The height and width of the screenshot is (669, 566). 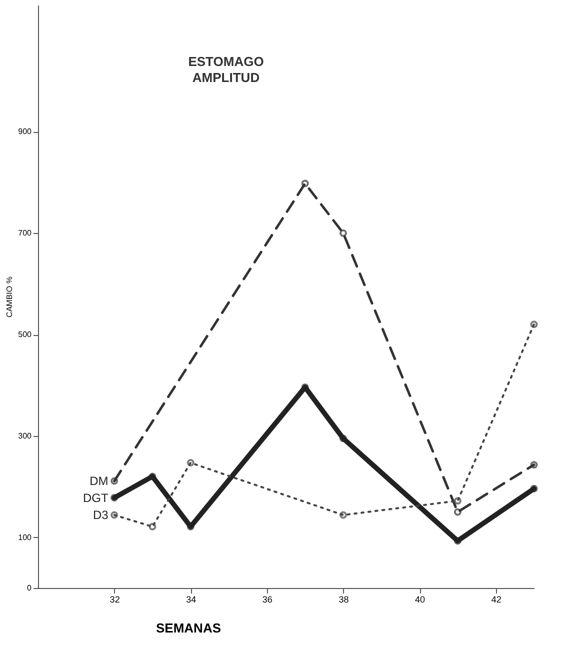 I want to click on y-tick-label: 900, so click(x=25, y=131).